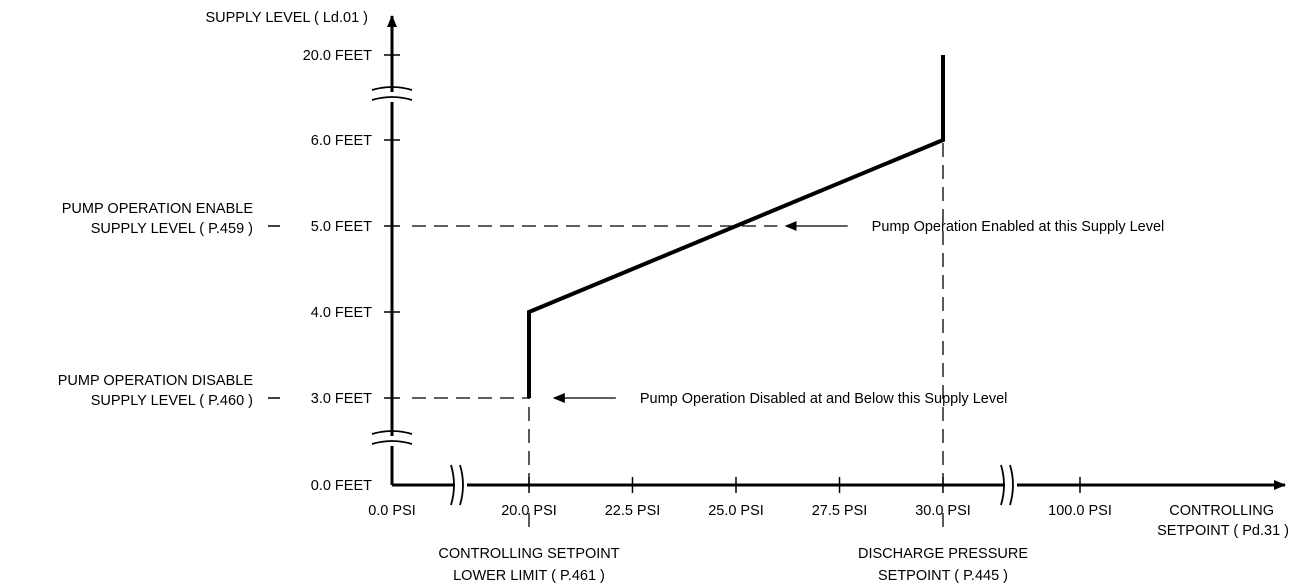  Describe the element at coordinates (341, 141) in the screenshot. I see `y-tick-label-4: 6.0 FEET` at that location.